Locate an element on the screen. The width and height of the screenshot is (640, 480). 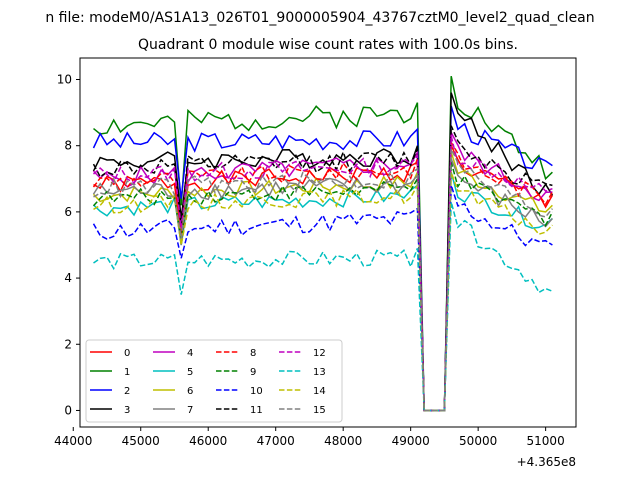
y-tick-label: 0 is located at coordinates (68, 410).